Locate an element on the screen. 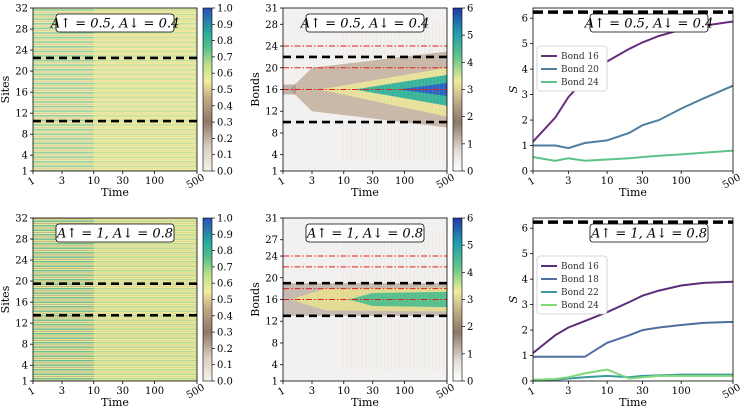 The width and height of the screenshot is (747, 415). colorbar-tick-label: 0.0 is located at coordinates (225, 382).